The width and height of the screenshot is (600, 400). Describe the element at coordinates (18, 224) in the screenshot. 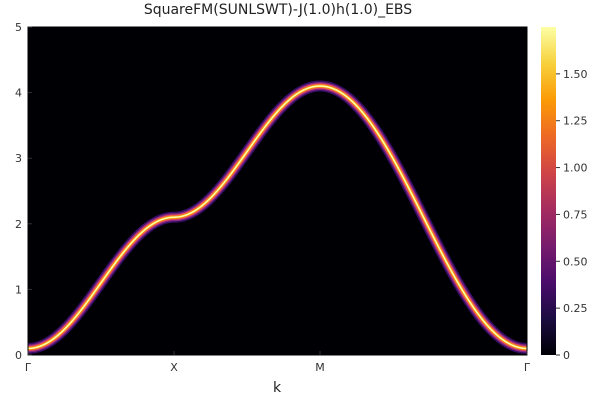

I see `y-tick-label: 2` at that location.